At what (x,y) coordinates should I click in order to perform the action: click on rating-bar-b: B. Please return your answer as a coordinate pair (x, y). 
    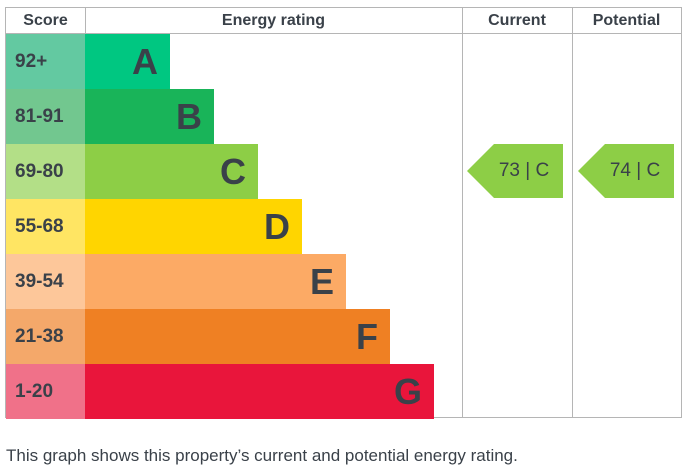
    Looking at the image, I should click on (149, 116).